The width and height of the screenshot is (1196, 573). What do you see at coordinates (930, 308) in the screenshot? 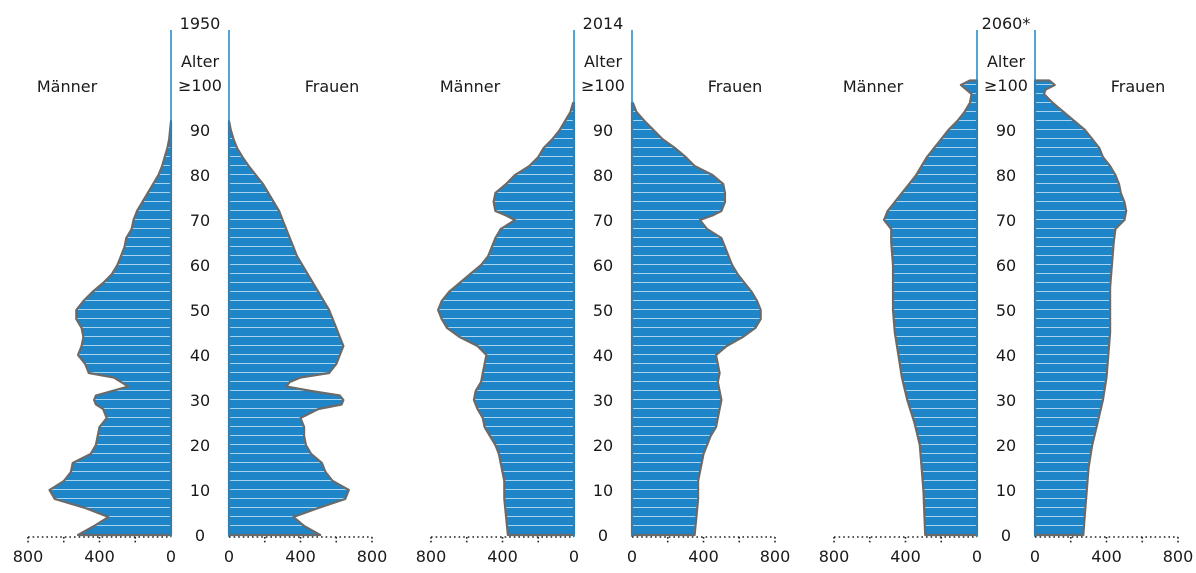
I see `male-population-area-2060` at bounding box center [930, 308].